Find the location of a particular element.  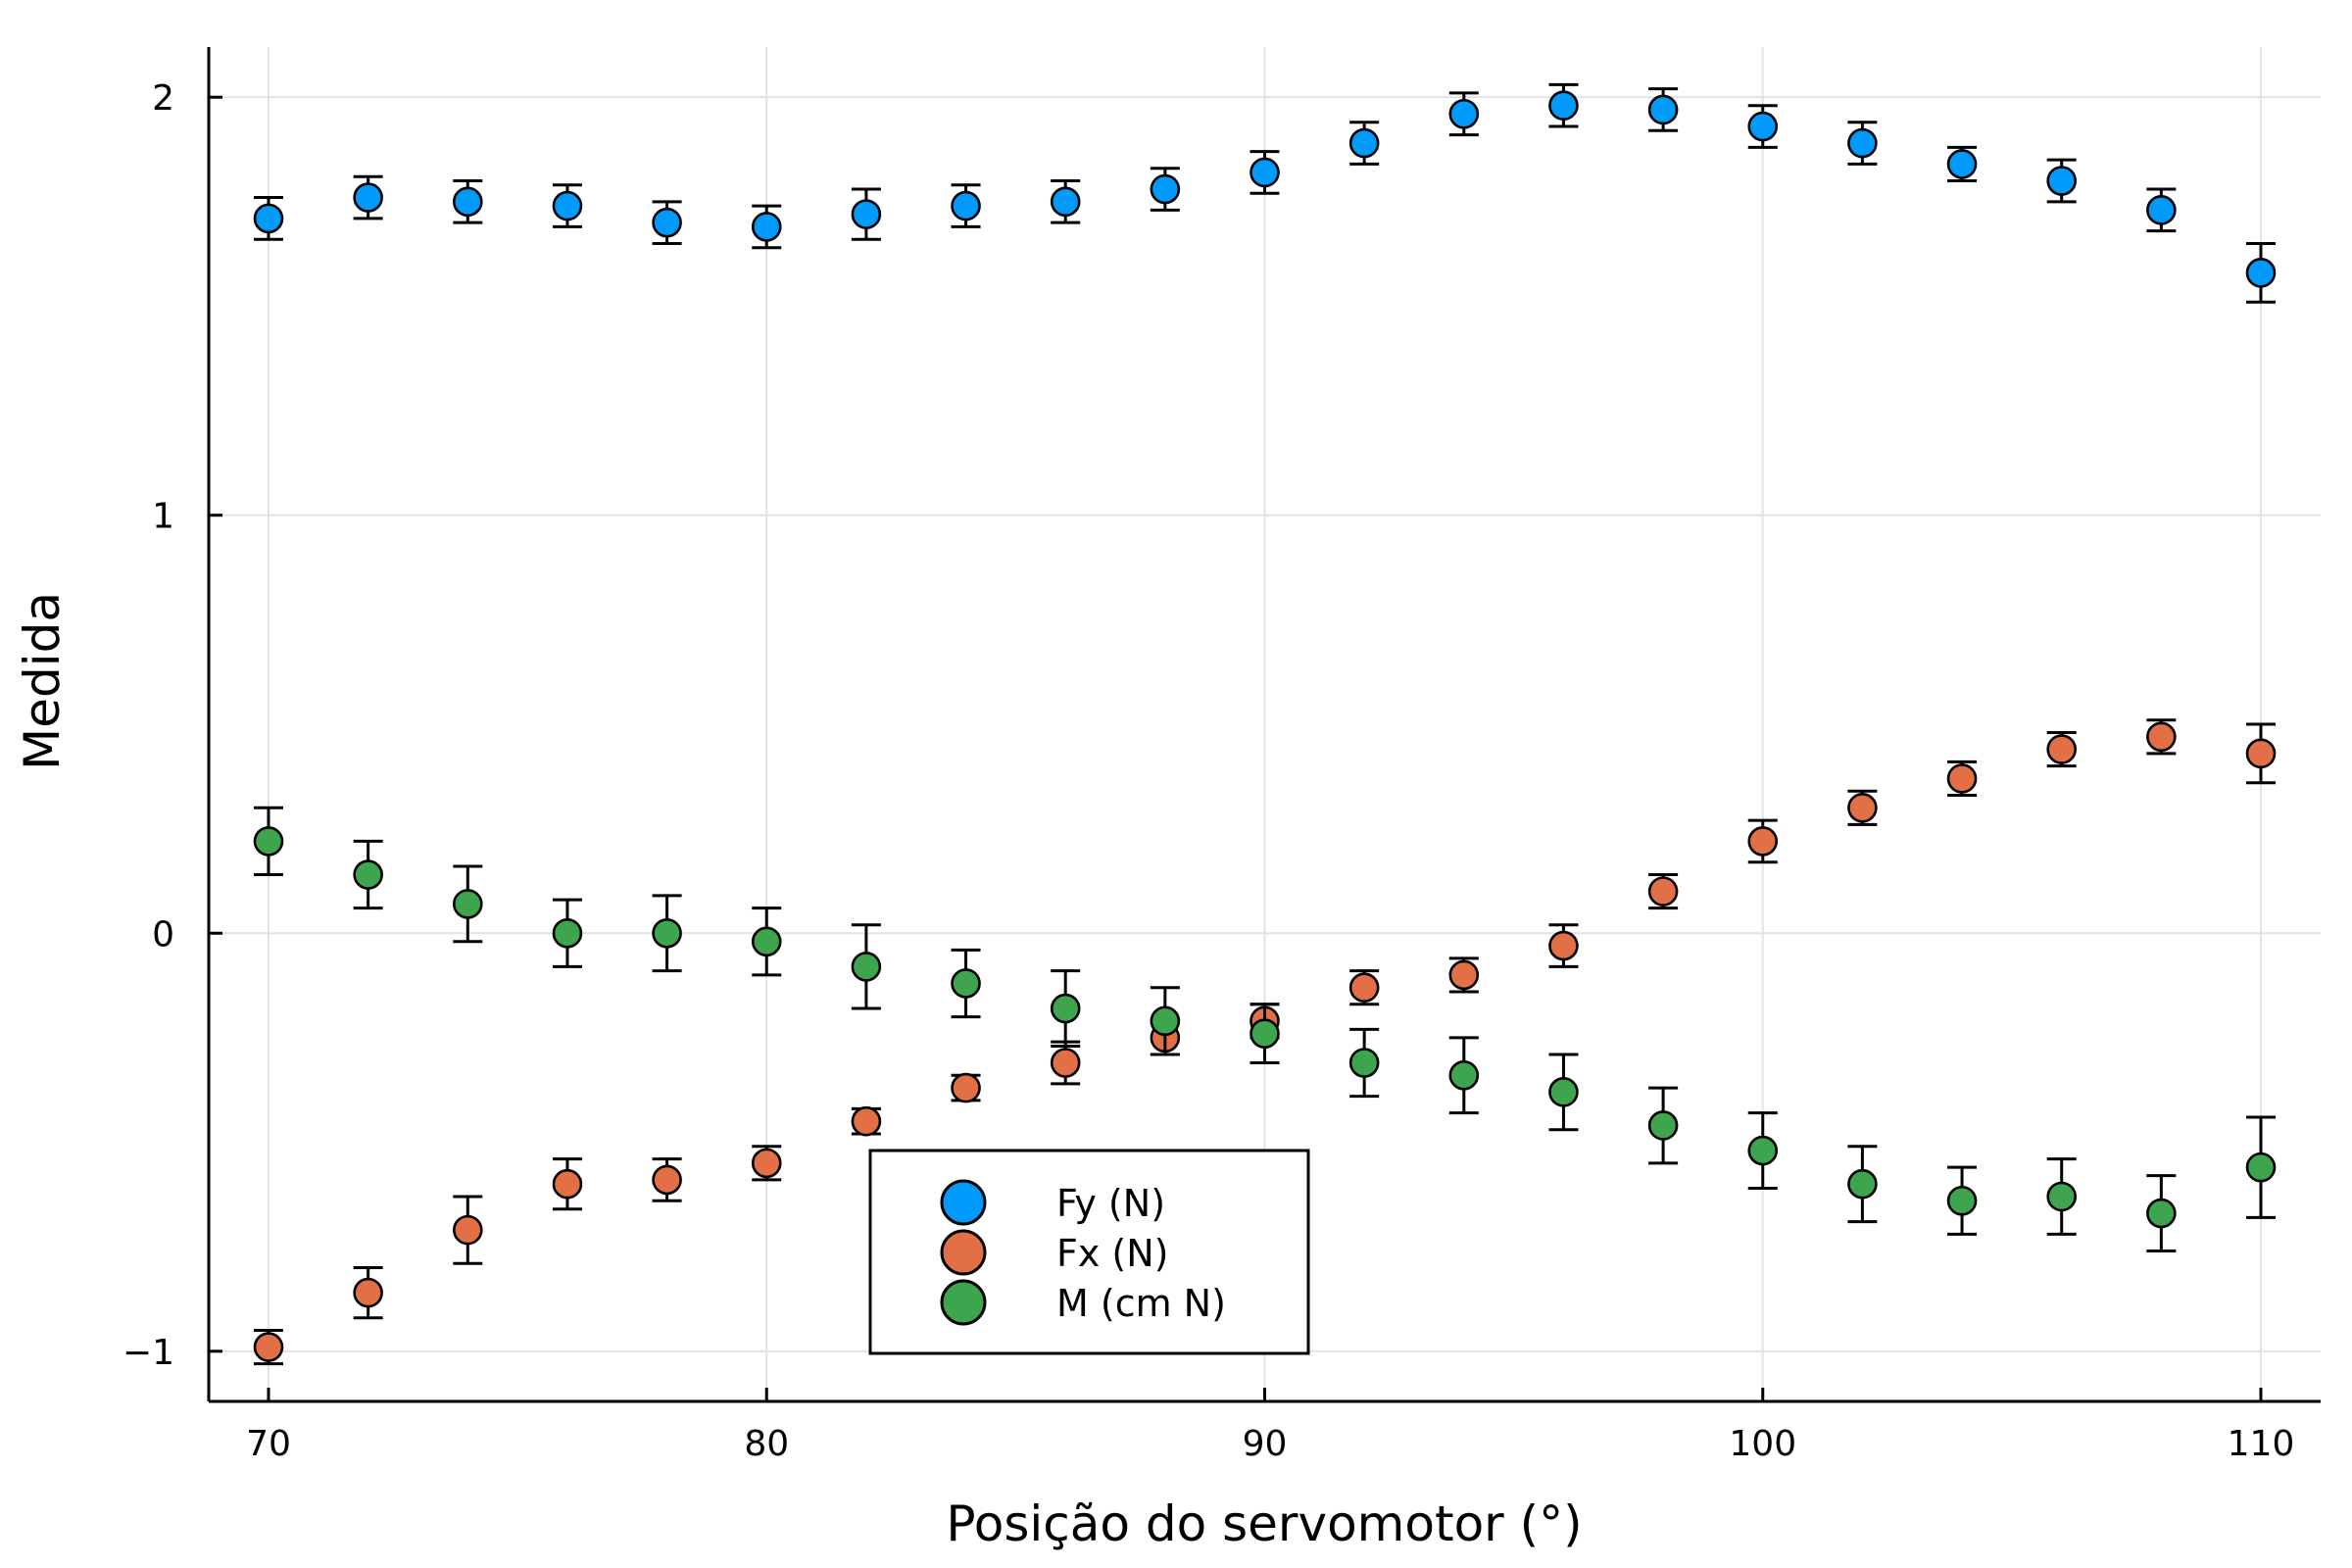

x-tick-label: 90 is located at coordinates (1265, 1444).